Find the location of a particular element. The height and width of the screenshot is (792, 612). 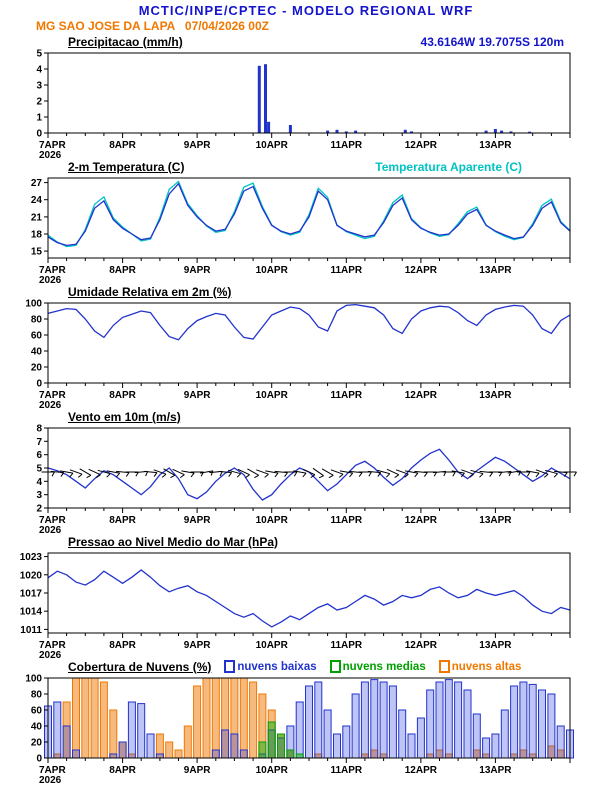

panel-title-wind: Vento em 10m (m/s) is located at coordinates (124, 416).